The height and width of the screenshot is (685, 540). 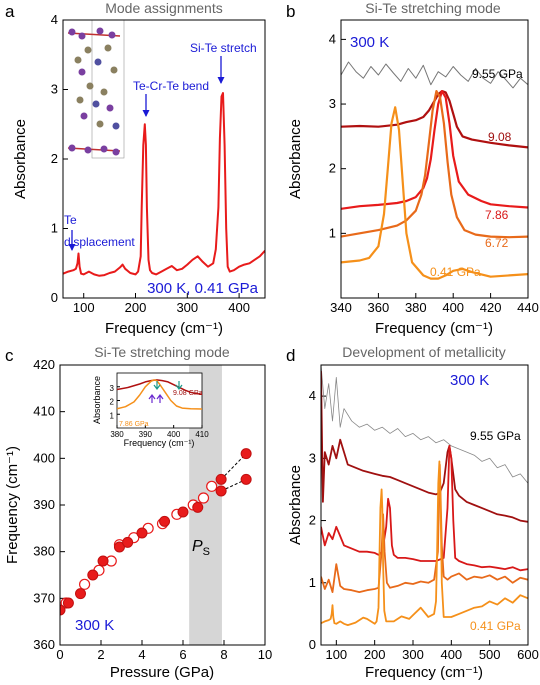 I want to click on inset-series-label: 7.86 GPa, so click(x=134, y=424).